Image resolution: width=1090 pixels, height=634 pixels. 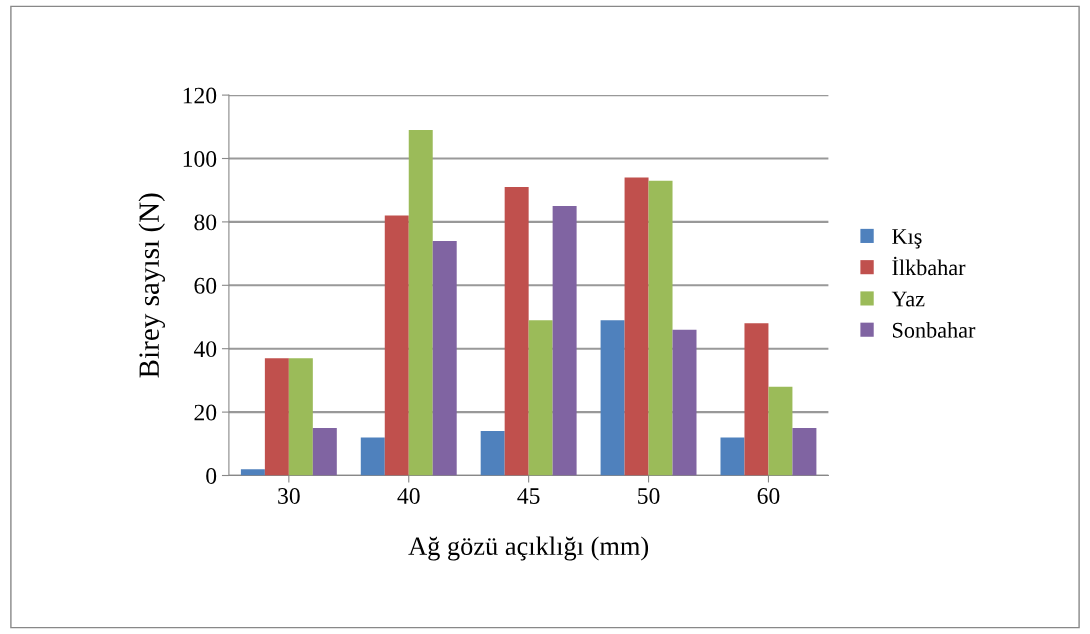 What do you see at coordinates (205, 349) in the screenshot?
I see `y-tick-label: 40` at bounding box center [205, 349].